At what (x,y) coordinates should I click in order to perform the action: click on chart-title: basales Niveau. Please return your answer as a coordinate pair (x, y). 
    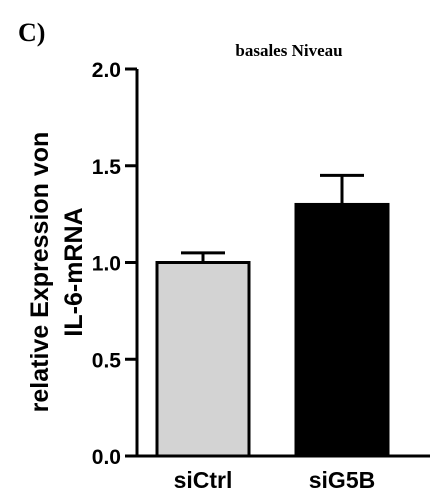
    Looking at the image, I should click on (288, 50).